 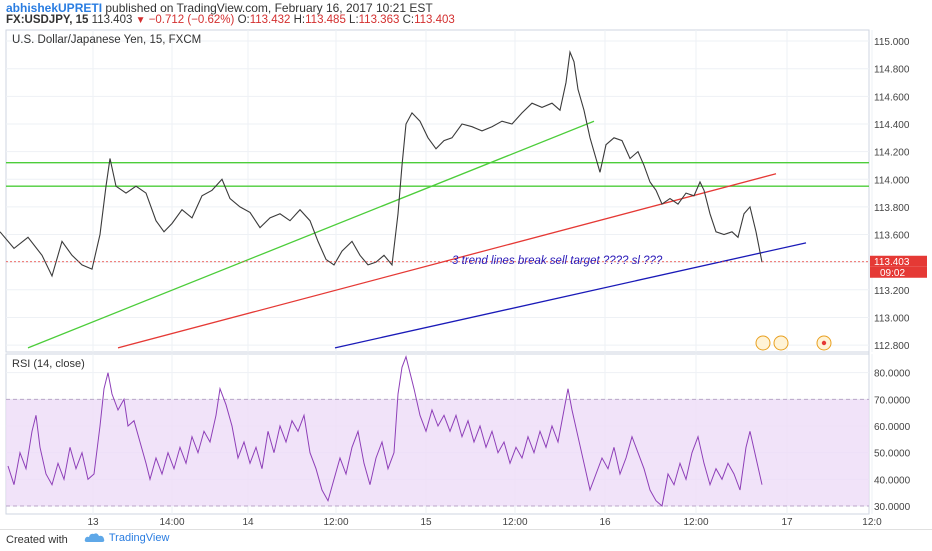 I want to click on rsi-y-tick-label: 30.0000, so click(x=892, y=507).